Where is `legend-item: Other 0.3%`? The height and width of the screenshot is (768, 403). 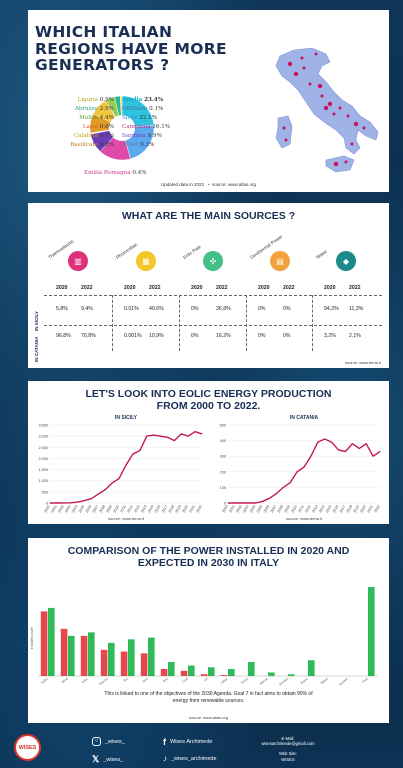 legend-item: Other 0.3% is located at coordinates (146, 145).